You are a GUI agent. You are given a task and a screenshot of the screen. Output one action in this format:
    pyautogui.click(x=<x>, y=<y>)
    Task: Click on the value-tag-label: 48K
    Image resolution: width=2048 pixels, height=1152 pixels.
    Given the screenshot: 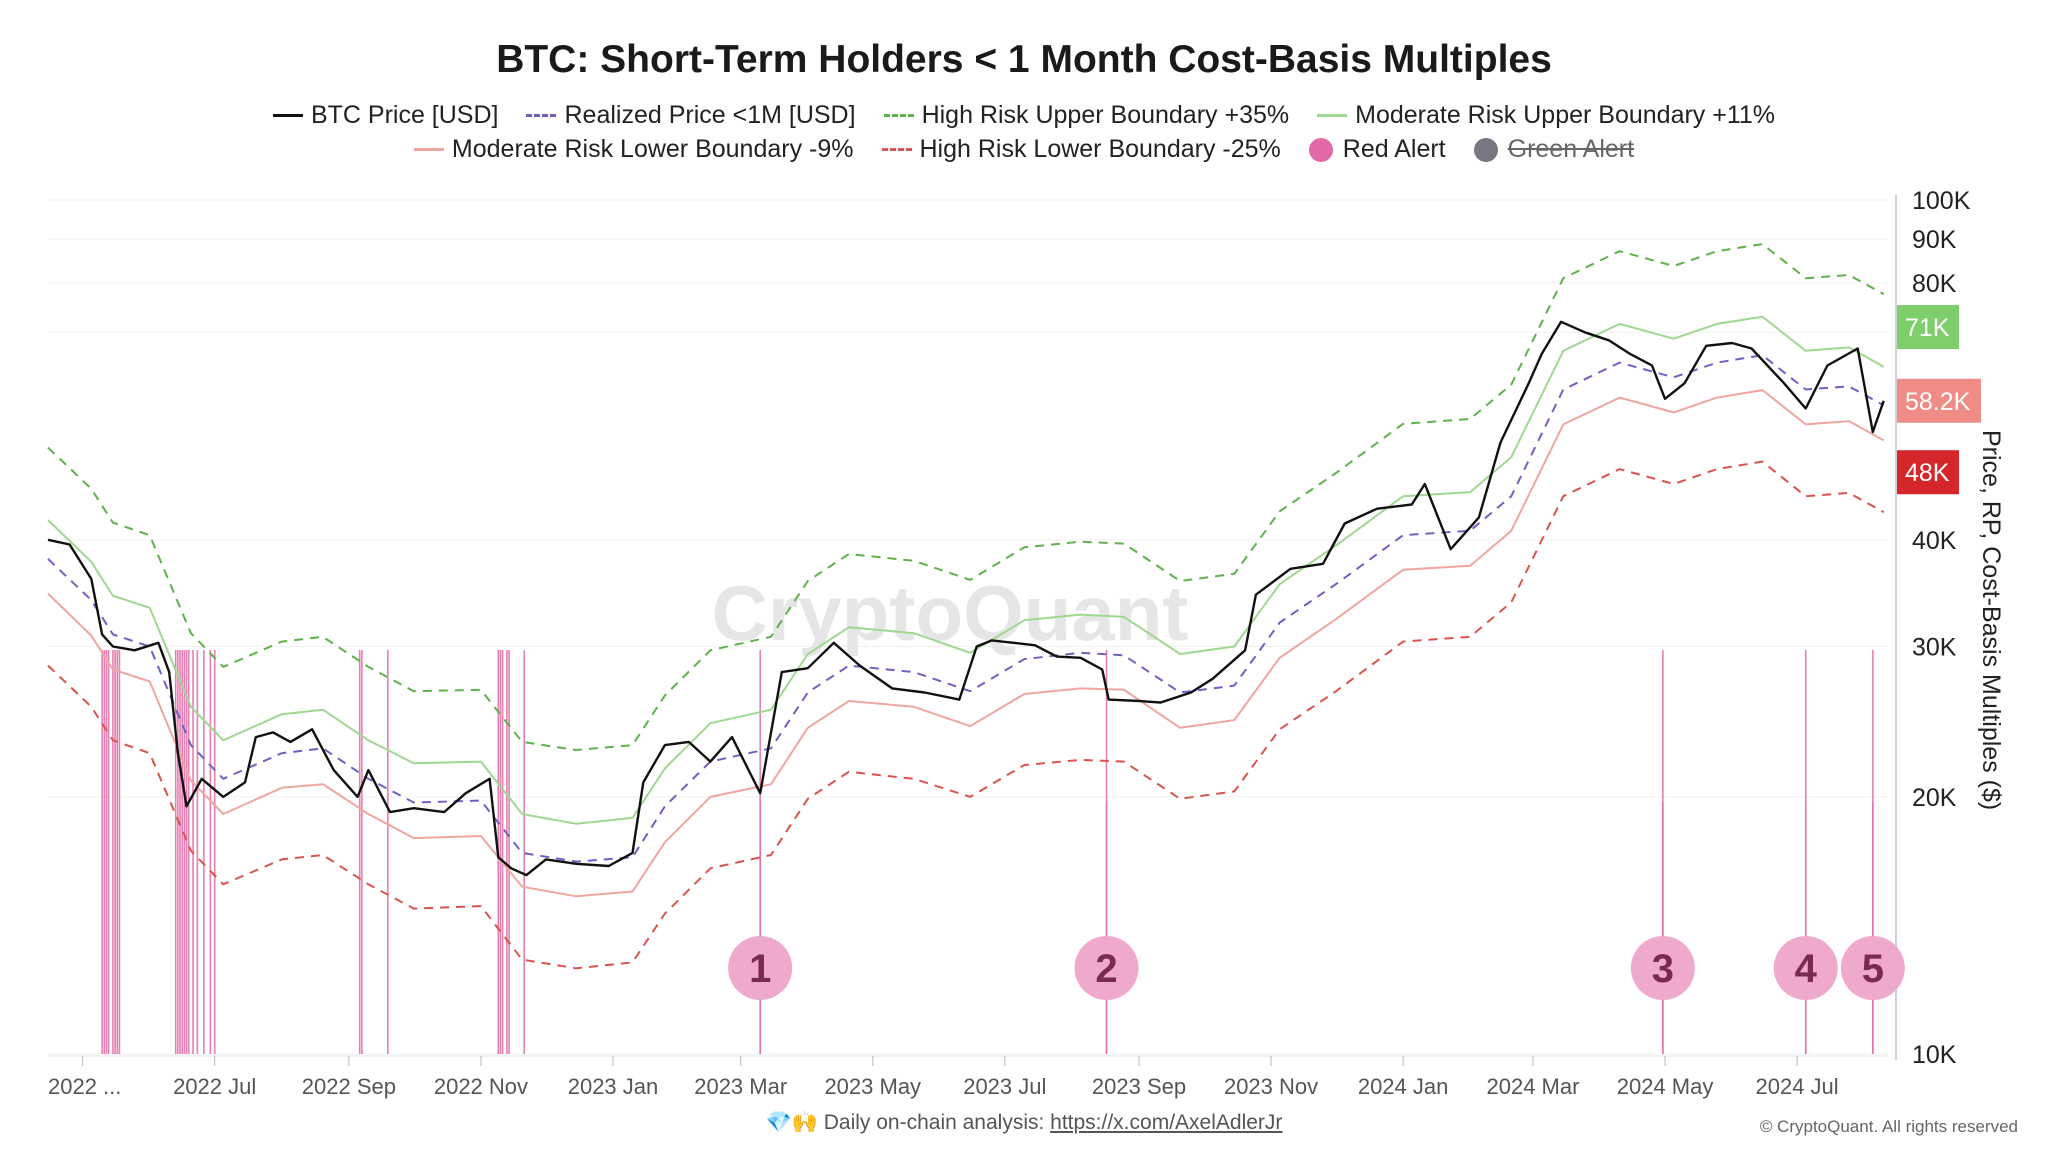 What is the action you would take?
    pyautogui.click(x=1927, y=473)
    